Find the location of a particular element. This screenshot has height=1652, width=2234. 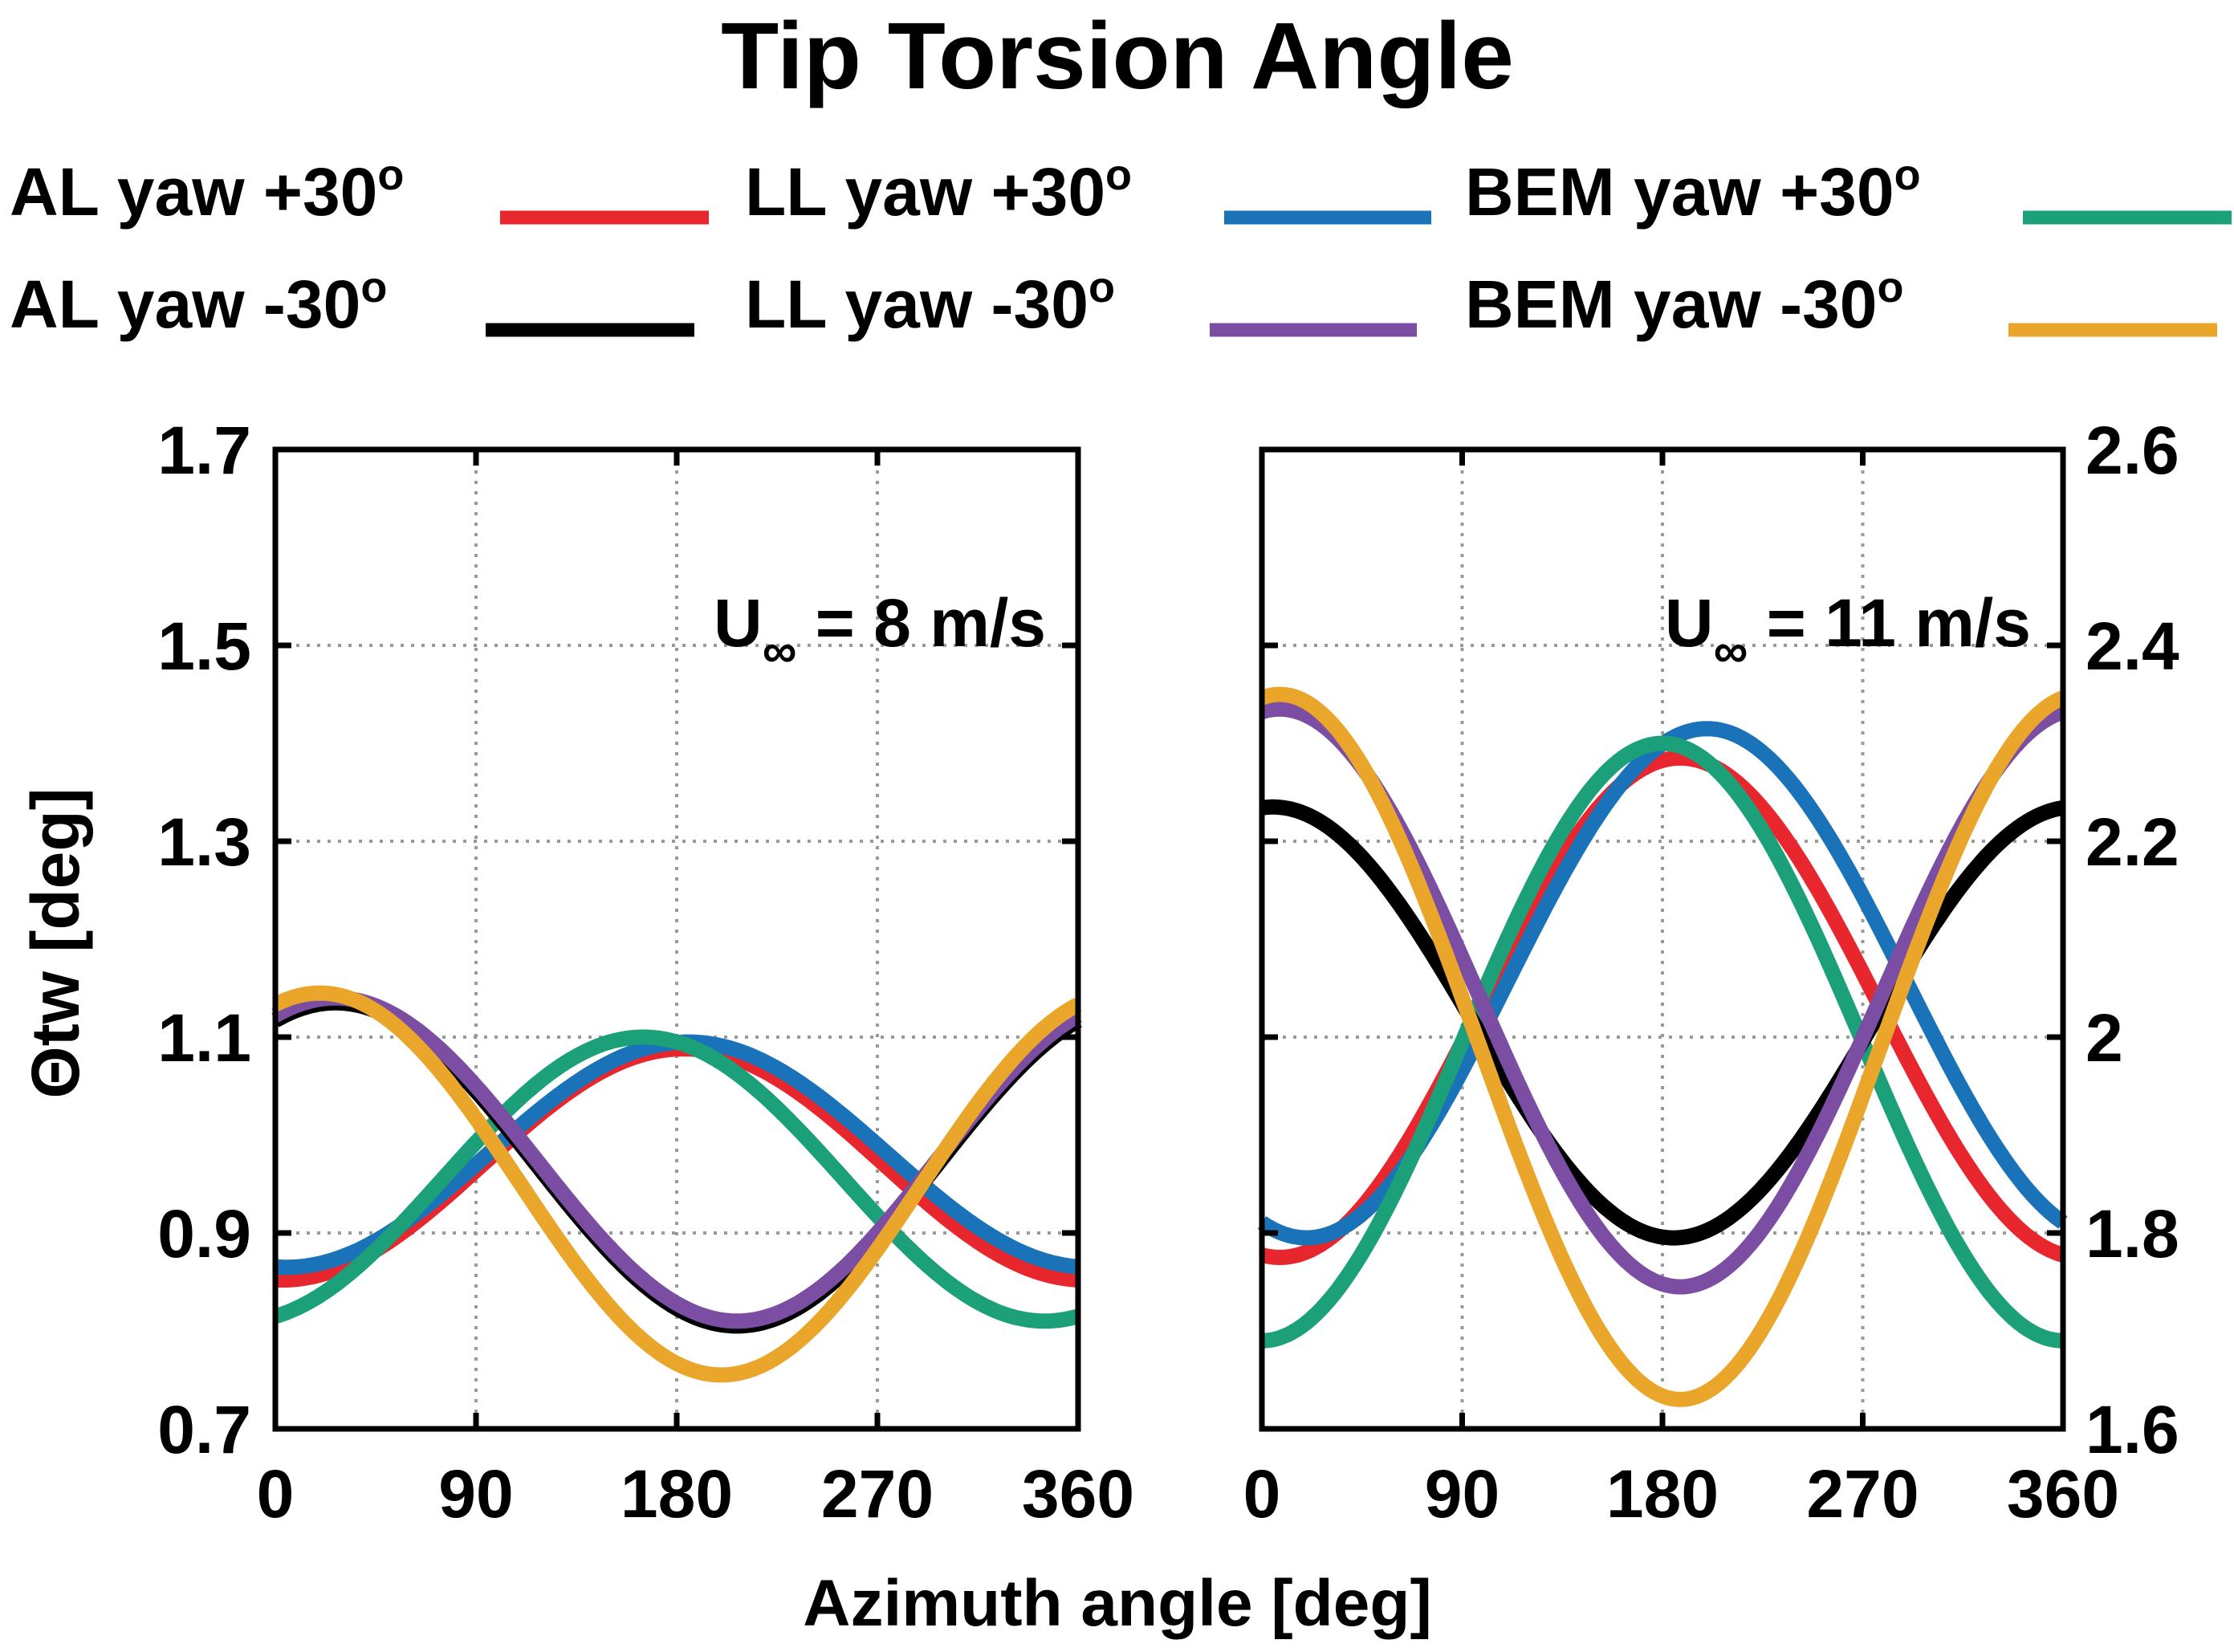

legend-label: BEM yaw +30o is located at coordinates (1693, 190).